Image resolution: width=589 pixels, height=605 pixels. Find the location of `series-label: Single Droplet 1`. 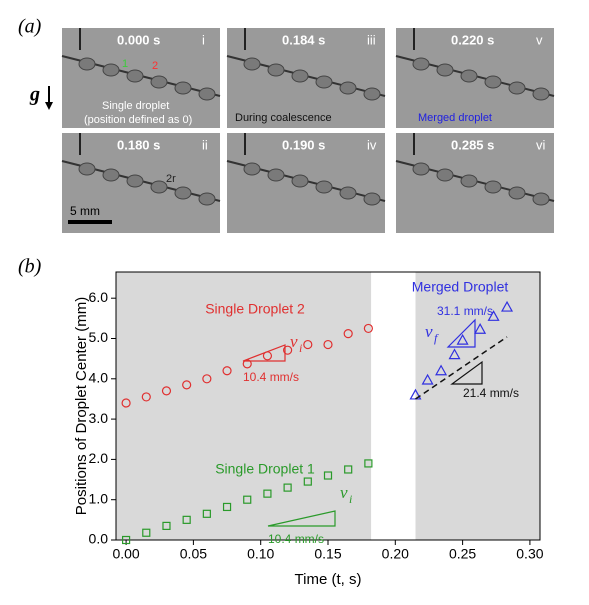

series-label: Single Droplet 1 is located at coordinates (265, 469).